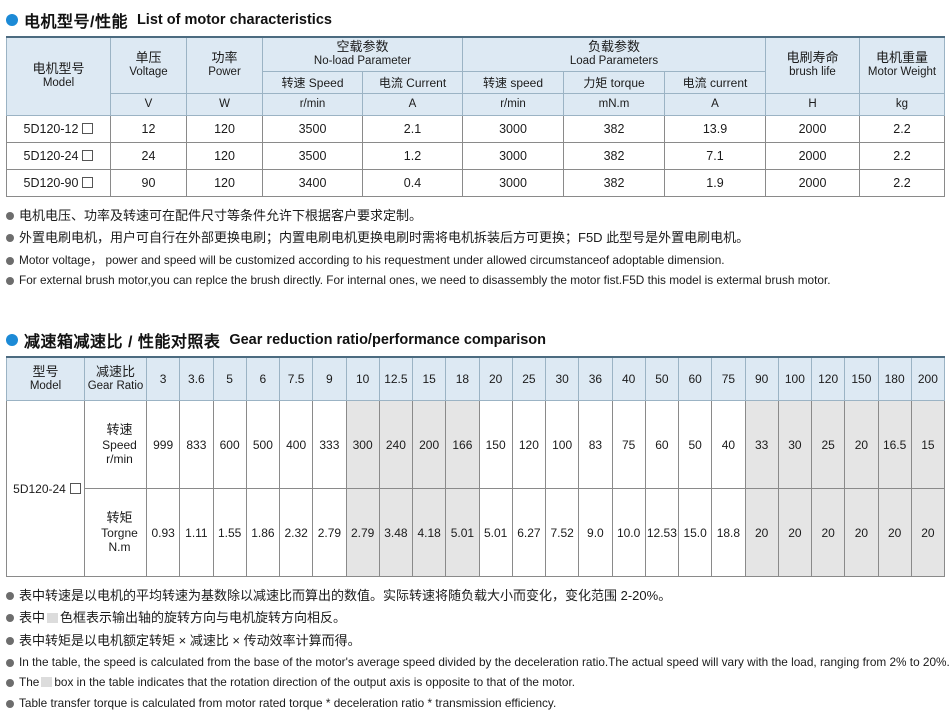 The height and width of the screenshot is (720, 950). What do you see at coordinates (828, 532) in the screenshot?
I see `cell-torque-120: 20` at bounding box center [828, 532].